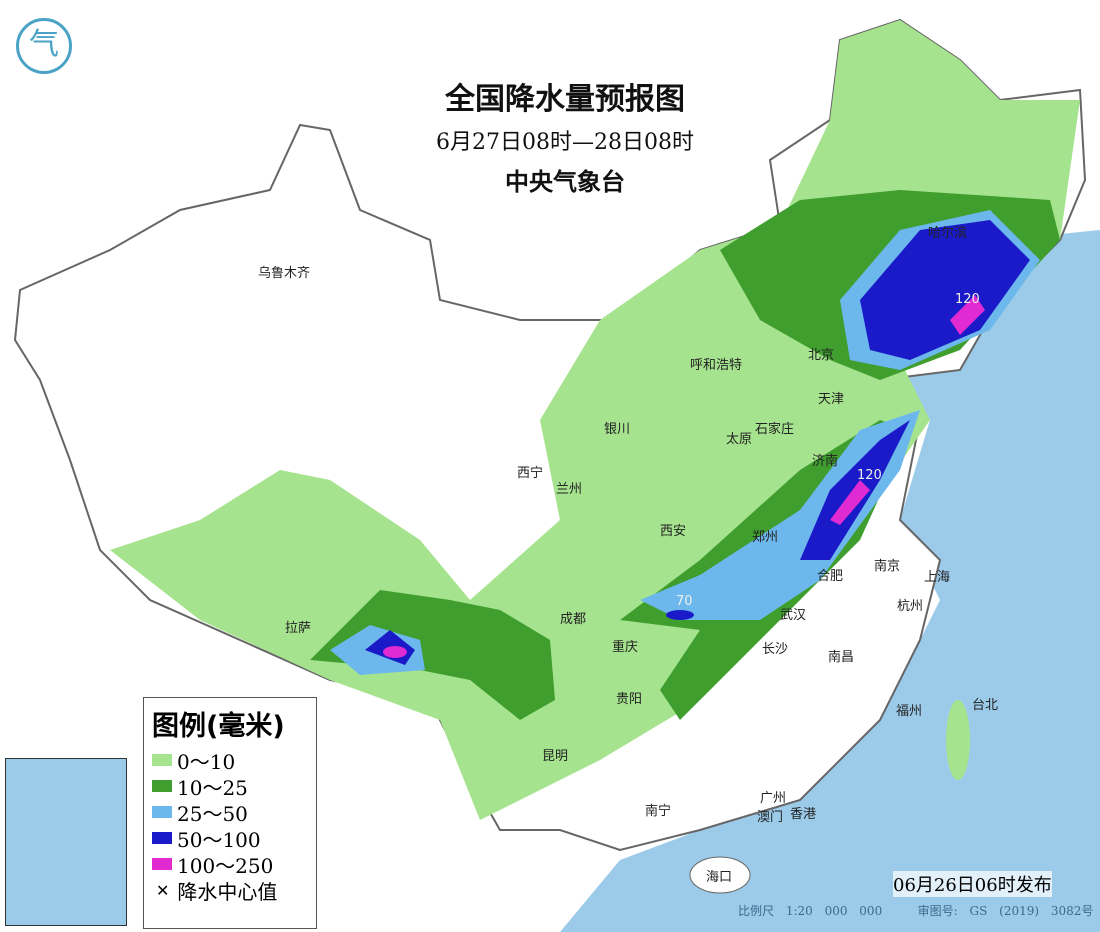  What do you see at coordinates (841, 657) in the screenshot?
I see `city-label: 南昌` at bounding box center [841, 657].